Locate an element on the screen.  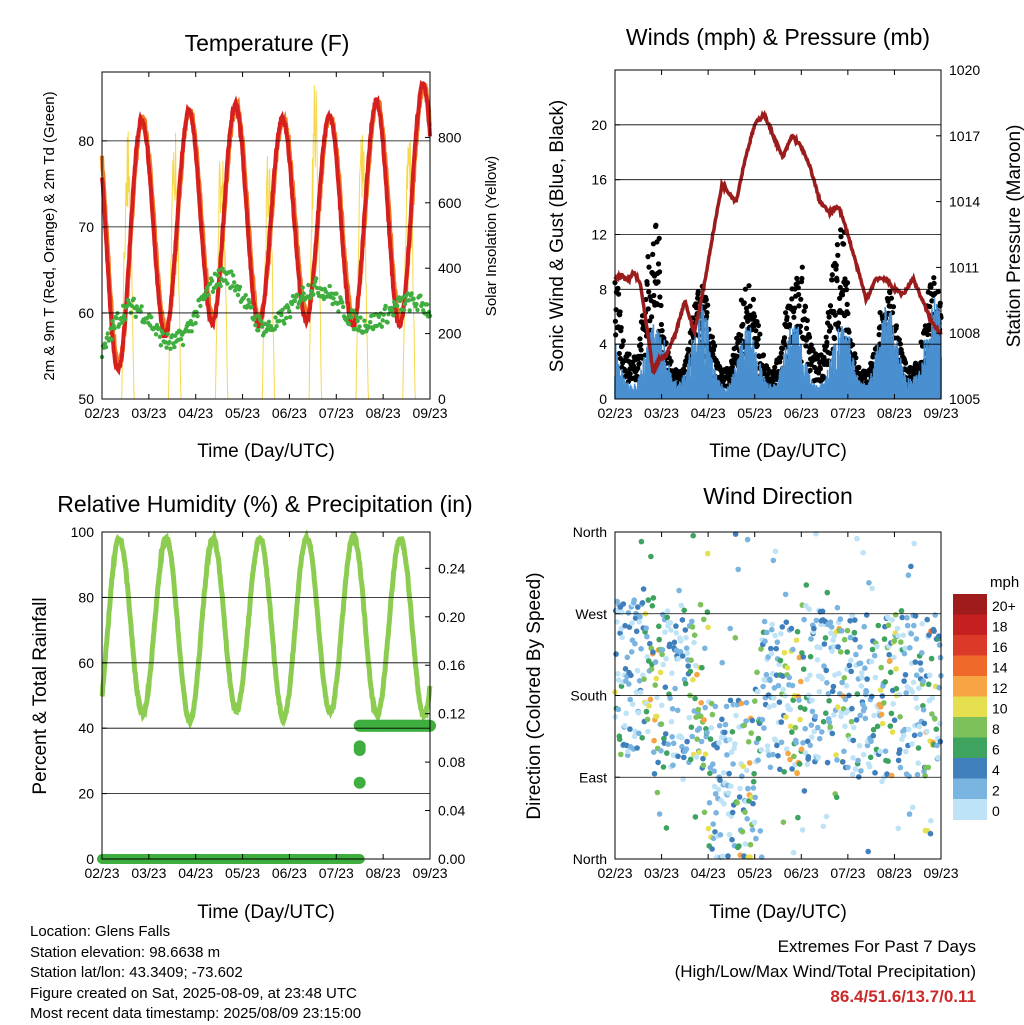
precip-point is located at coordinates (359, 782).